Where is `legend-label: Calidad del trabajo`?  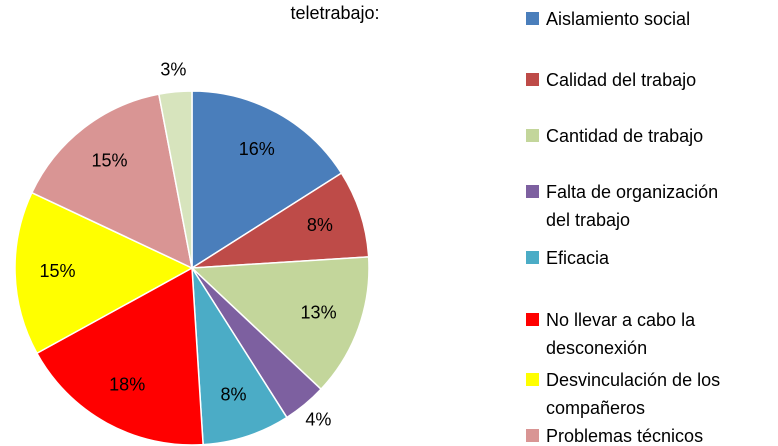 legend-label: Calidad del trabajo is located at coordinates (621, 80).